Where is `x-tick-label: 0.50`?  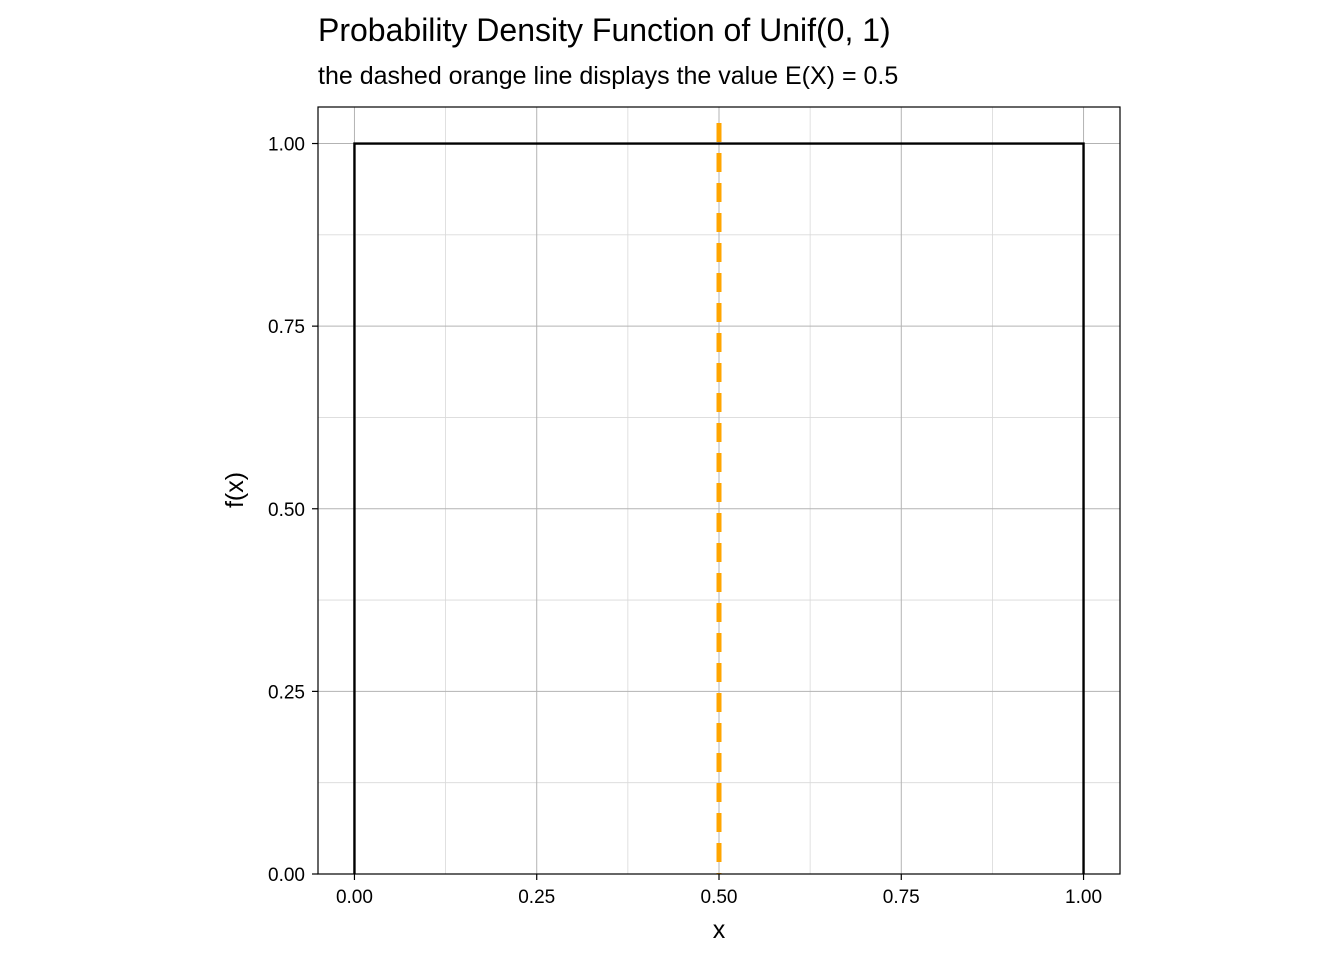
x-tick-label: 0.50 is located at coordinates (719, 897).